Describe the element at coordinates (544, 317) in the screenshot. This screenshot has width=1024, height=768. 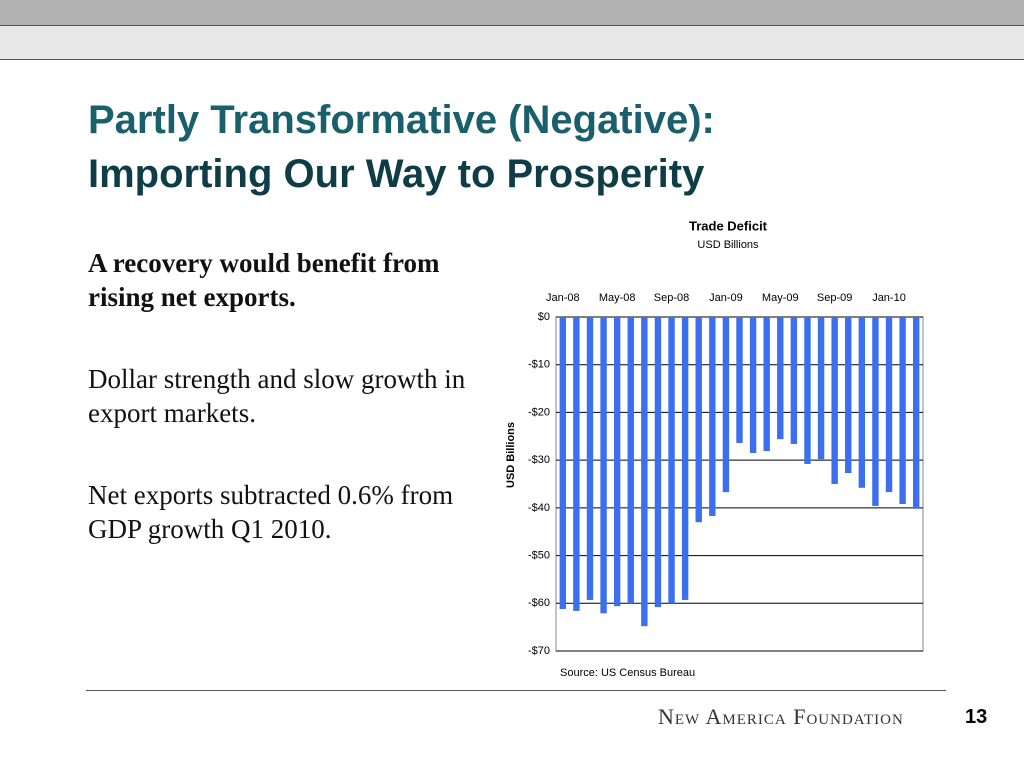
I see `y-tick-label: $0` at that location.